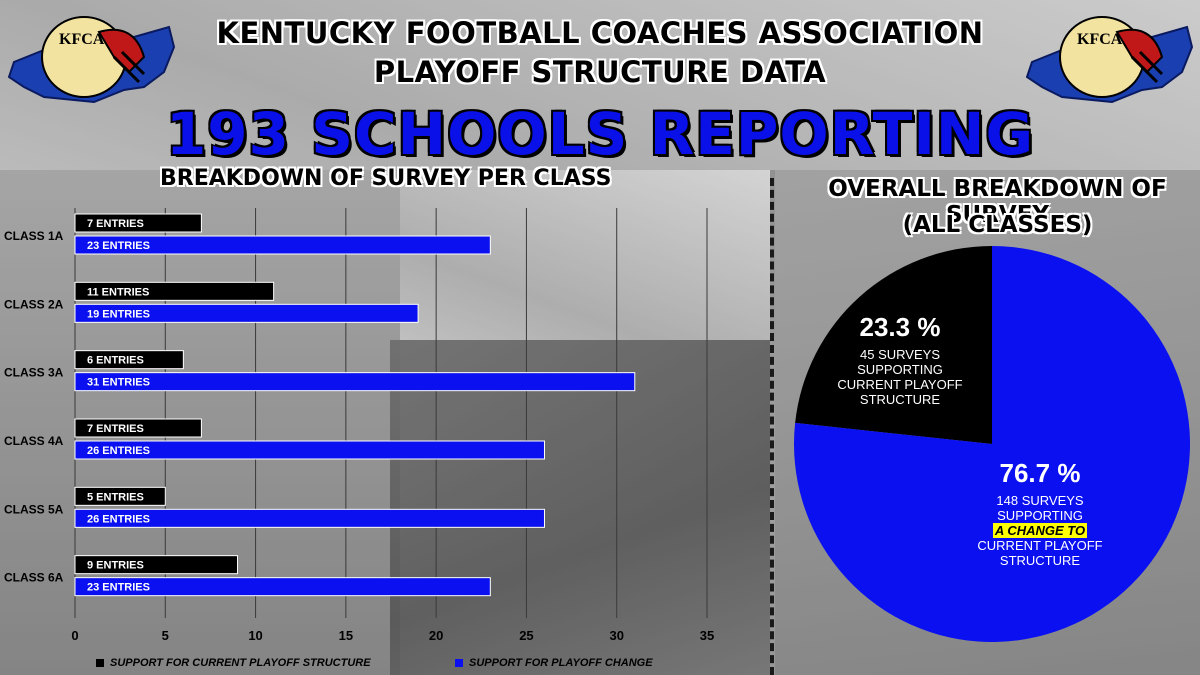 The height and width of the screenshot is (675, 1200). What do you see at coordinates (997, 202) in the screenshot?
I see `pie-chart-title-line-1: OVERALL BREAKDOWN OF SURVEY` at bounding box center [997, 202].